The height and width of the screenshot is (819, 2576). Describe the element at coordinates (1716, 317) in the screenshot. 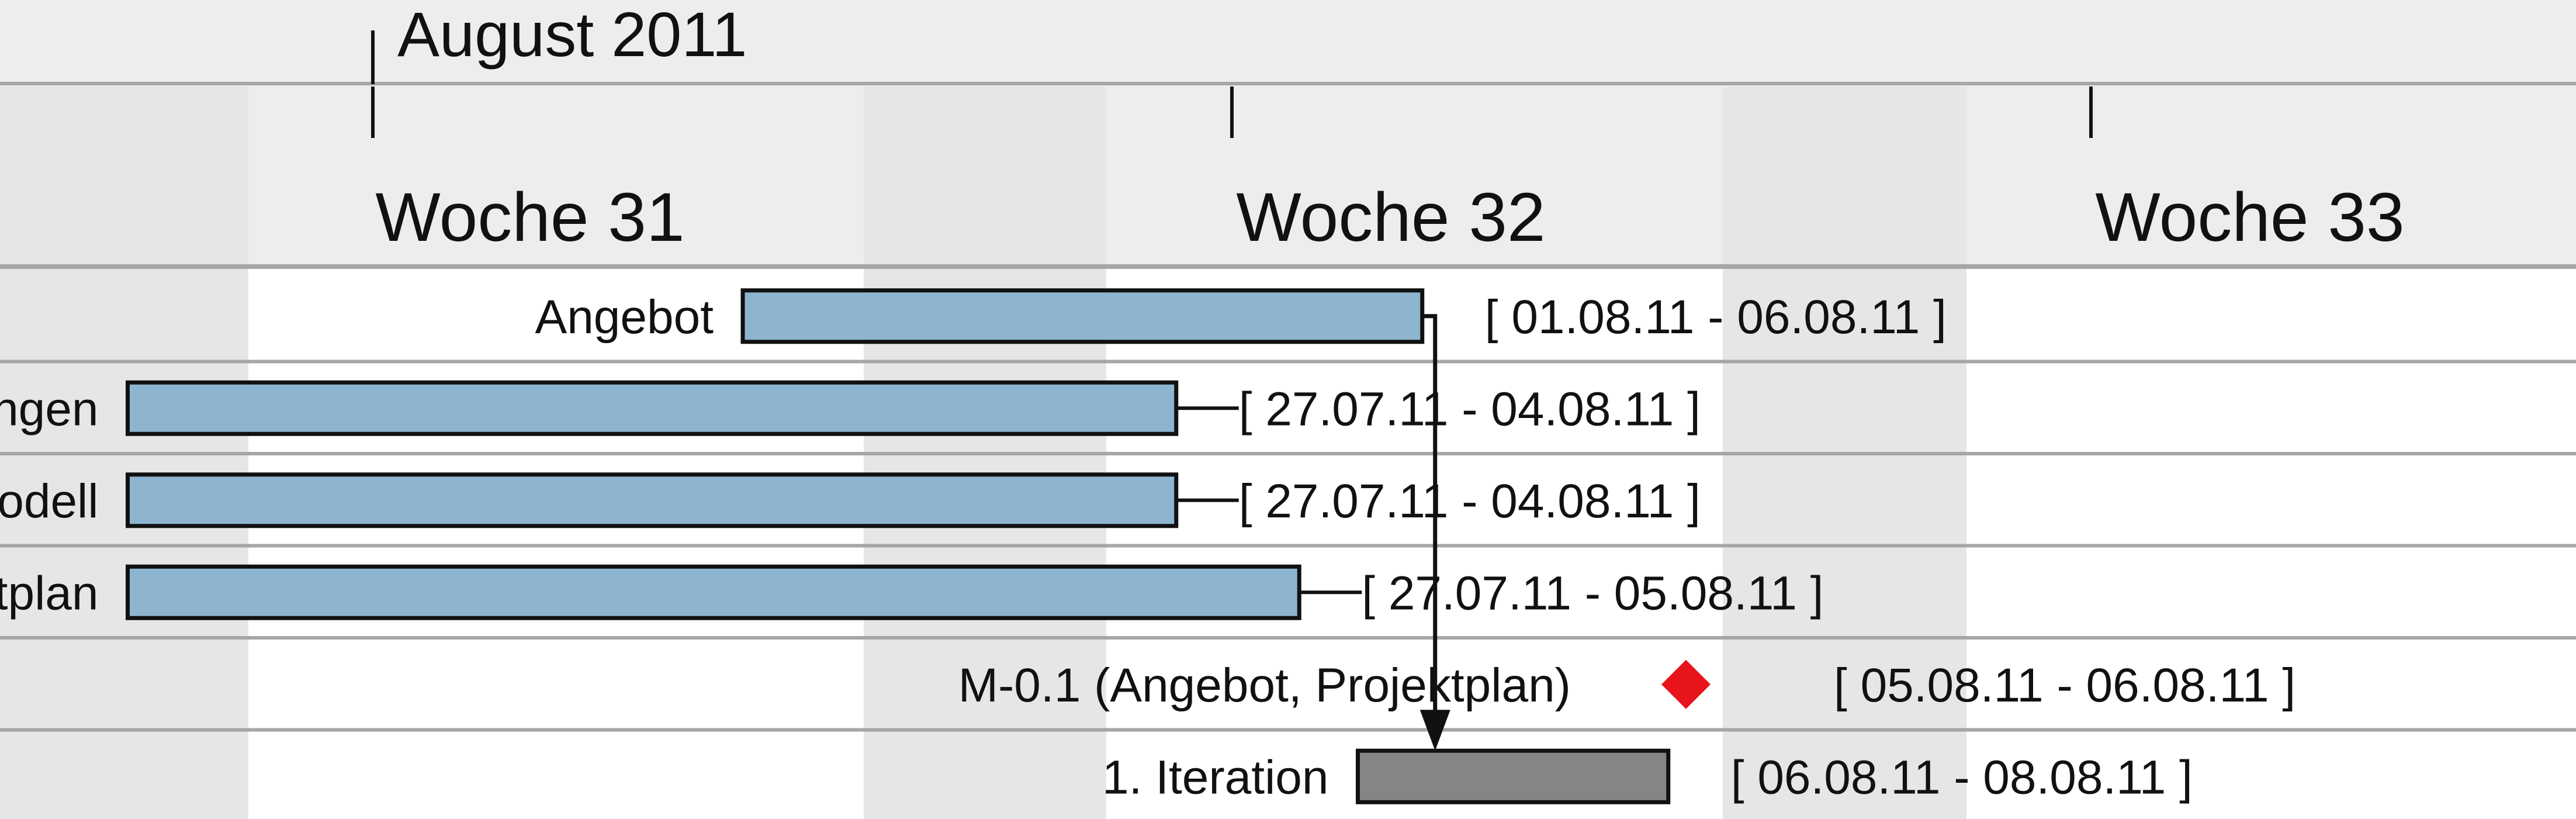

I see `range-label: [ 01.08.11 - 06.08.11 ]` at that location.